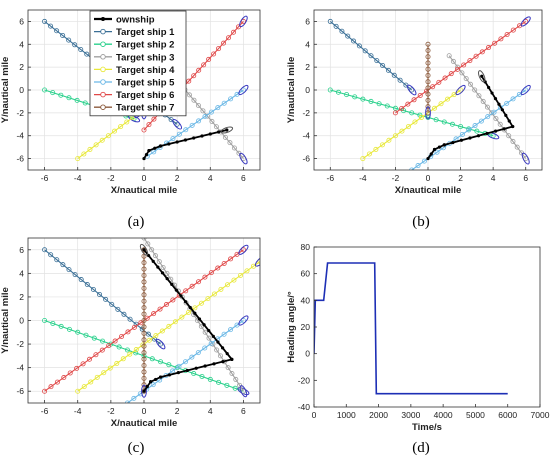 The width and height of the screenshot is (550, 460). Describe the element at coordinates (145, 95) in the screenshot. I see `legend-label: Target ship 6` at that location.